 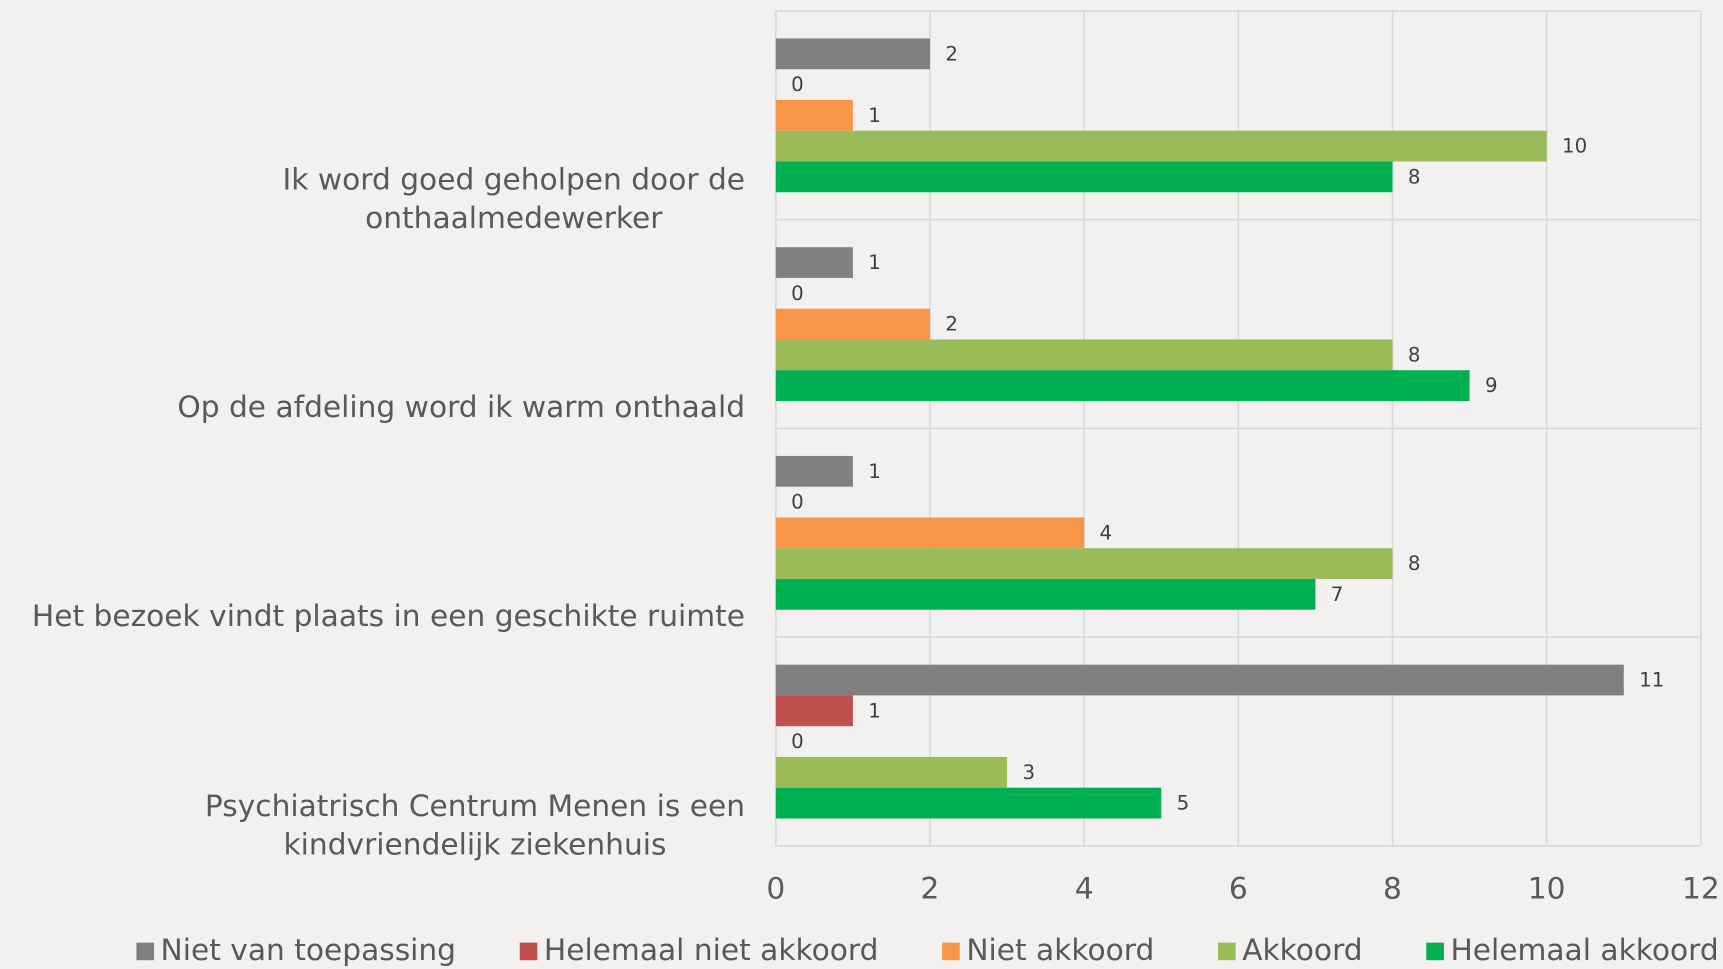 I want to click on data-label: 3, so click(x=1028, y=772).